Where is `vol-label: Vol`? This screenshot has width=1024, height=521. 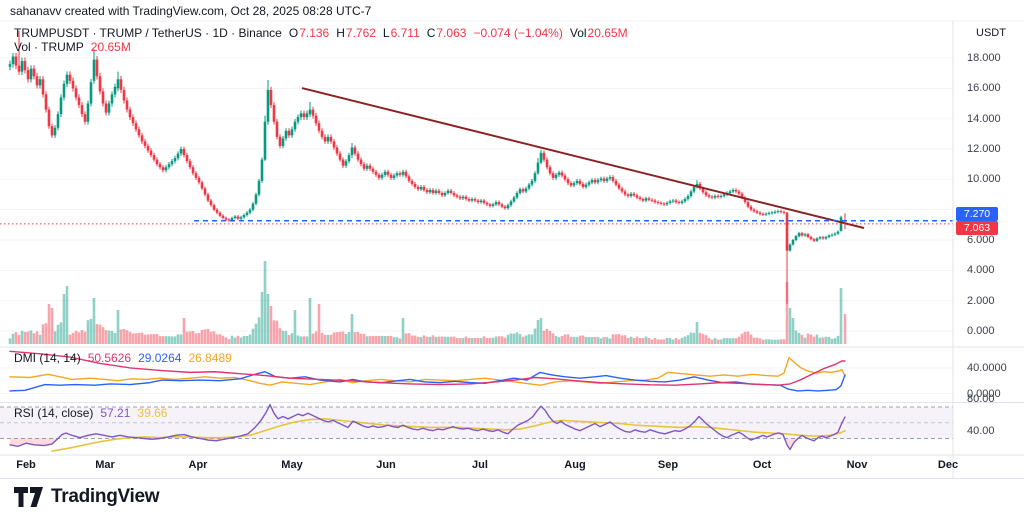 vol-label: Vol is located at coordinates (578, 33).